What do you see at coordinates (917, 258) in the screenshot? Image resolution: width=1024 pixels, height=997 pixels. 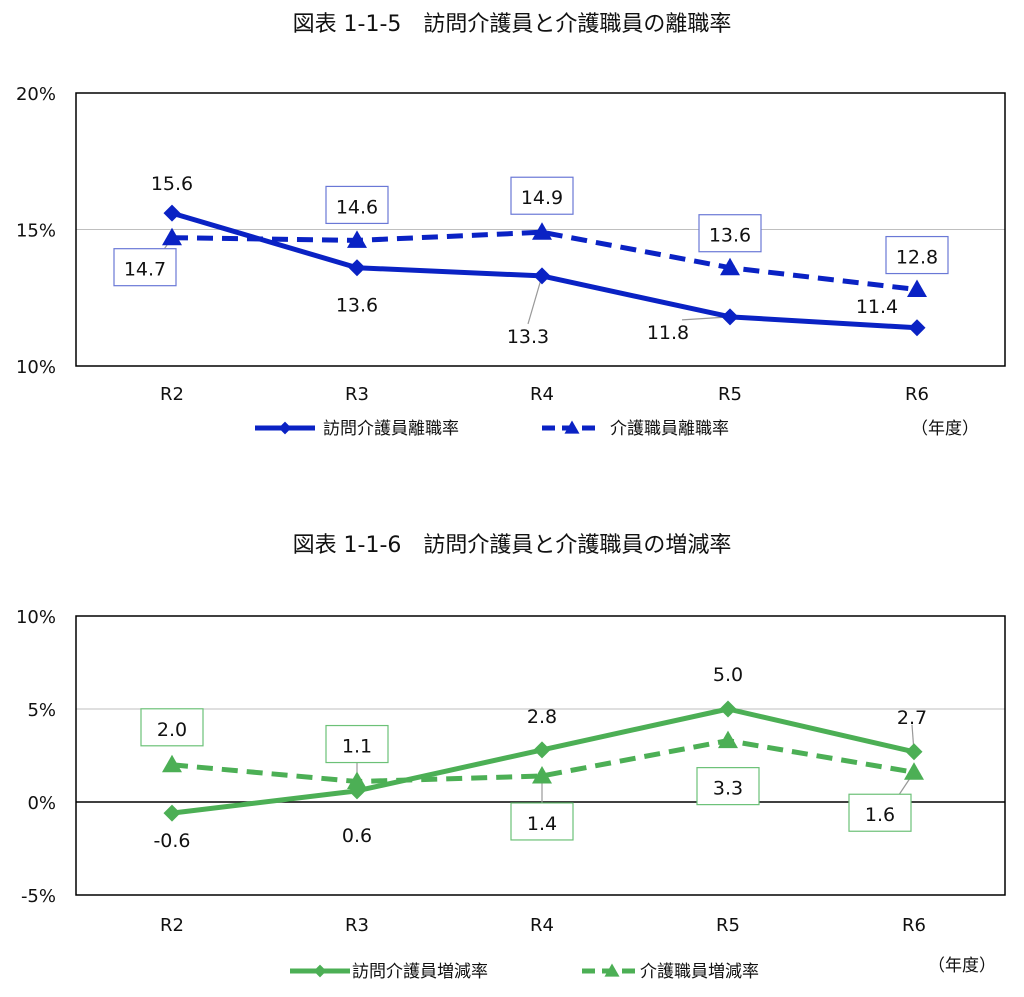 I see `data-label: 12.8` at bounding box center [917, 258].